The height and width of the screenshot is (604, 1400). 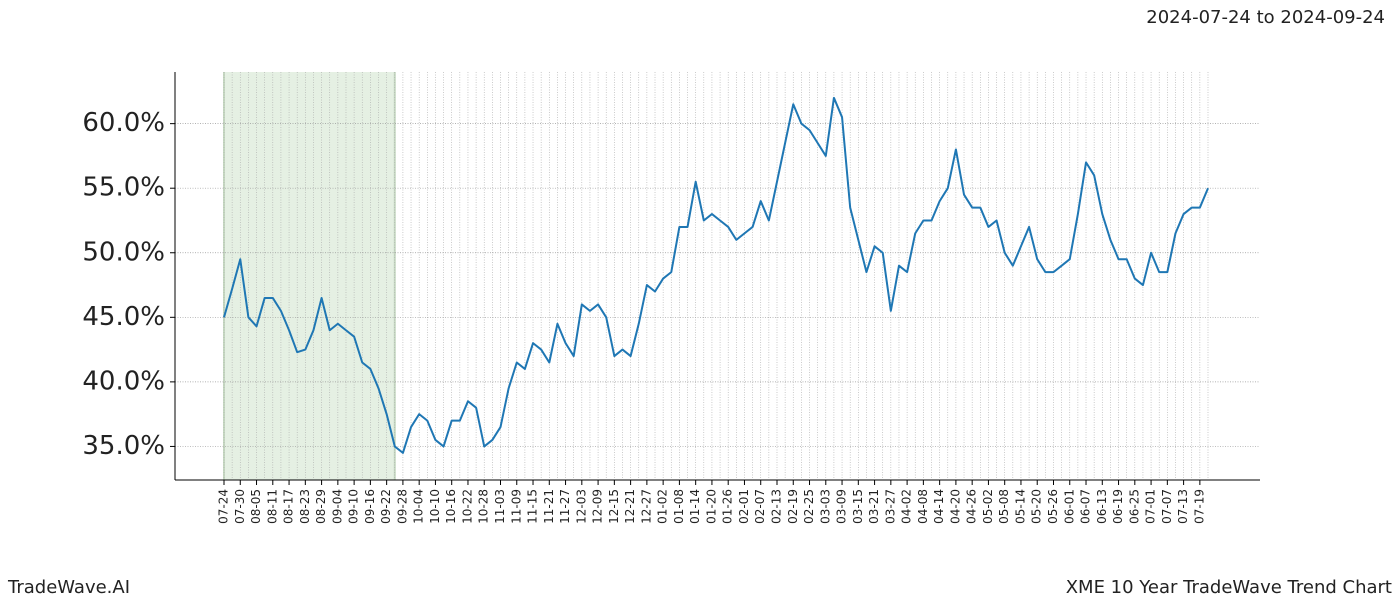 I want to click on x-tick-label: 07-07, so click(x=1167, y=506).